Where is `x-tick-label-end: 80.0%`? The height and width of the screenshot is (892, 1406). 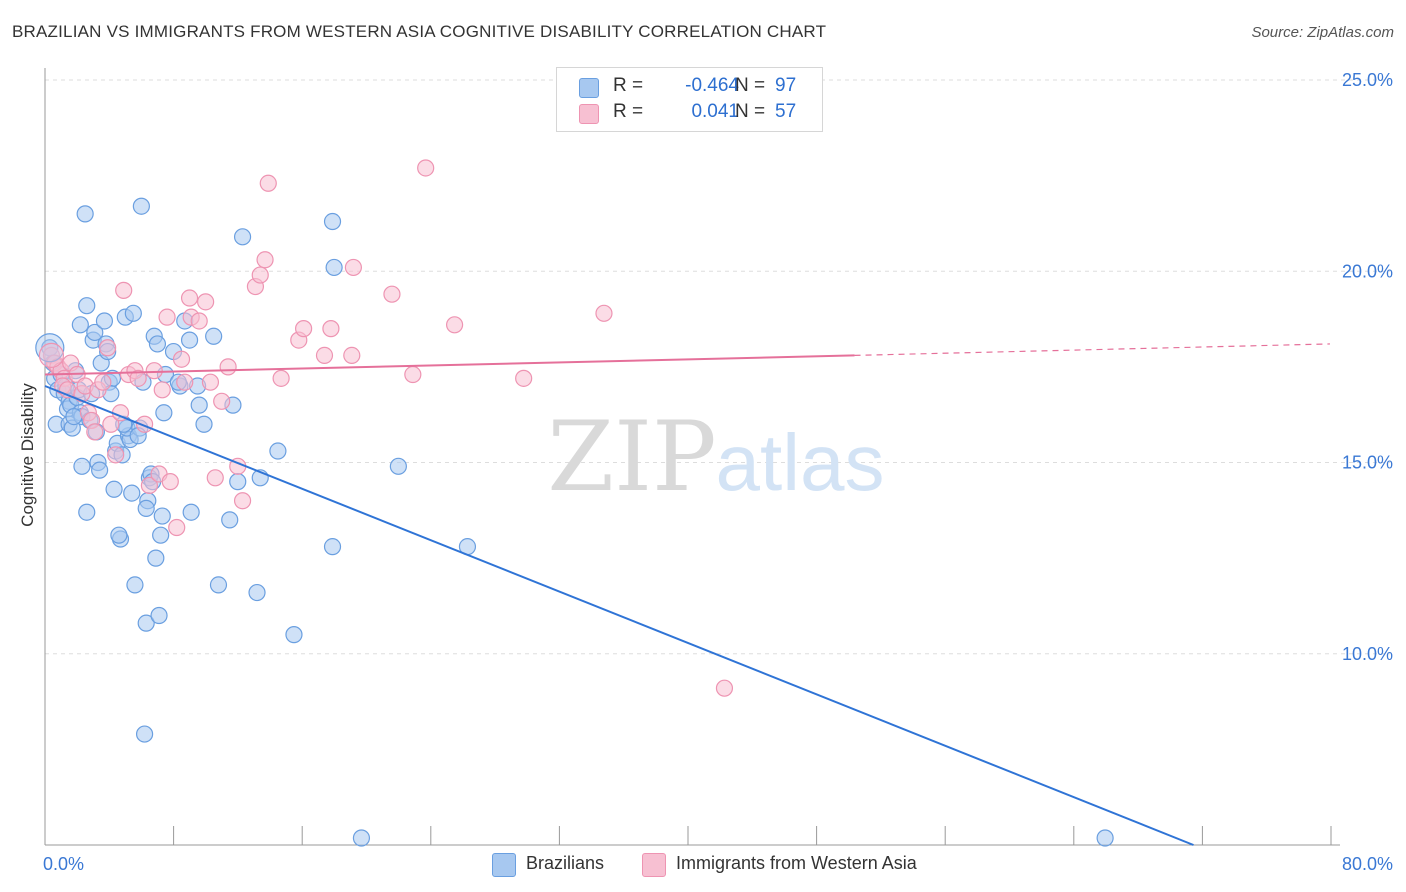 x-tick-label-end: 80.0% is located at coordinates (1367, 864).